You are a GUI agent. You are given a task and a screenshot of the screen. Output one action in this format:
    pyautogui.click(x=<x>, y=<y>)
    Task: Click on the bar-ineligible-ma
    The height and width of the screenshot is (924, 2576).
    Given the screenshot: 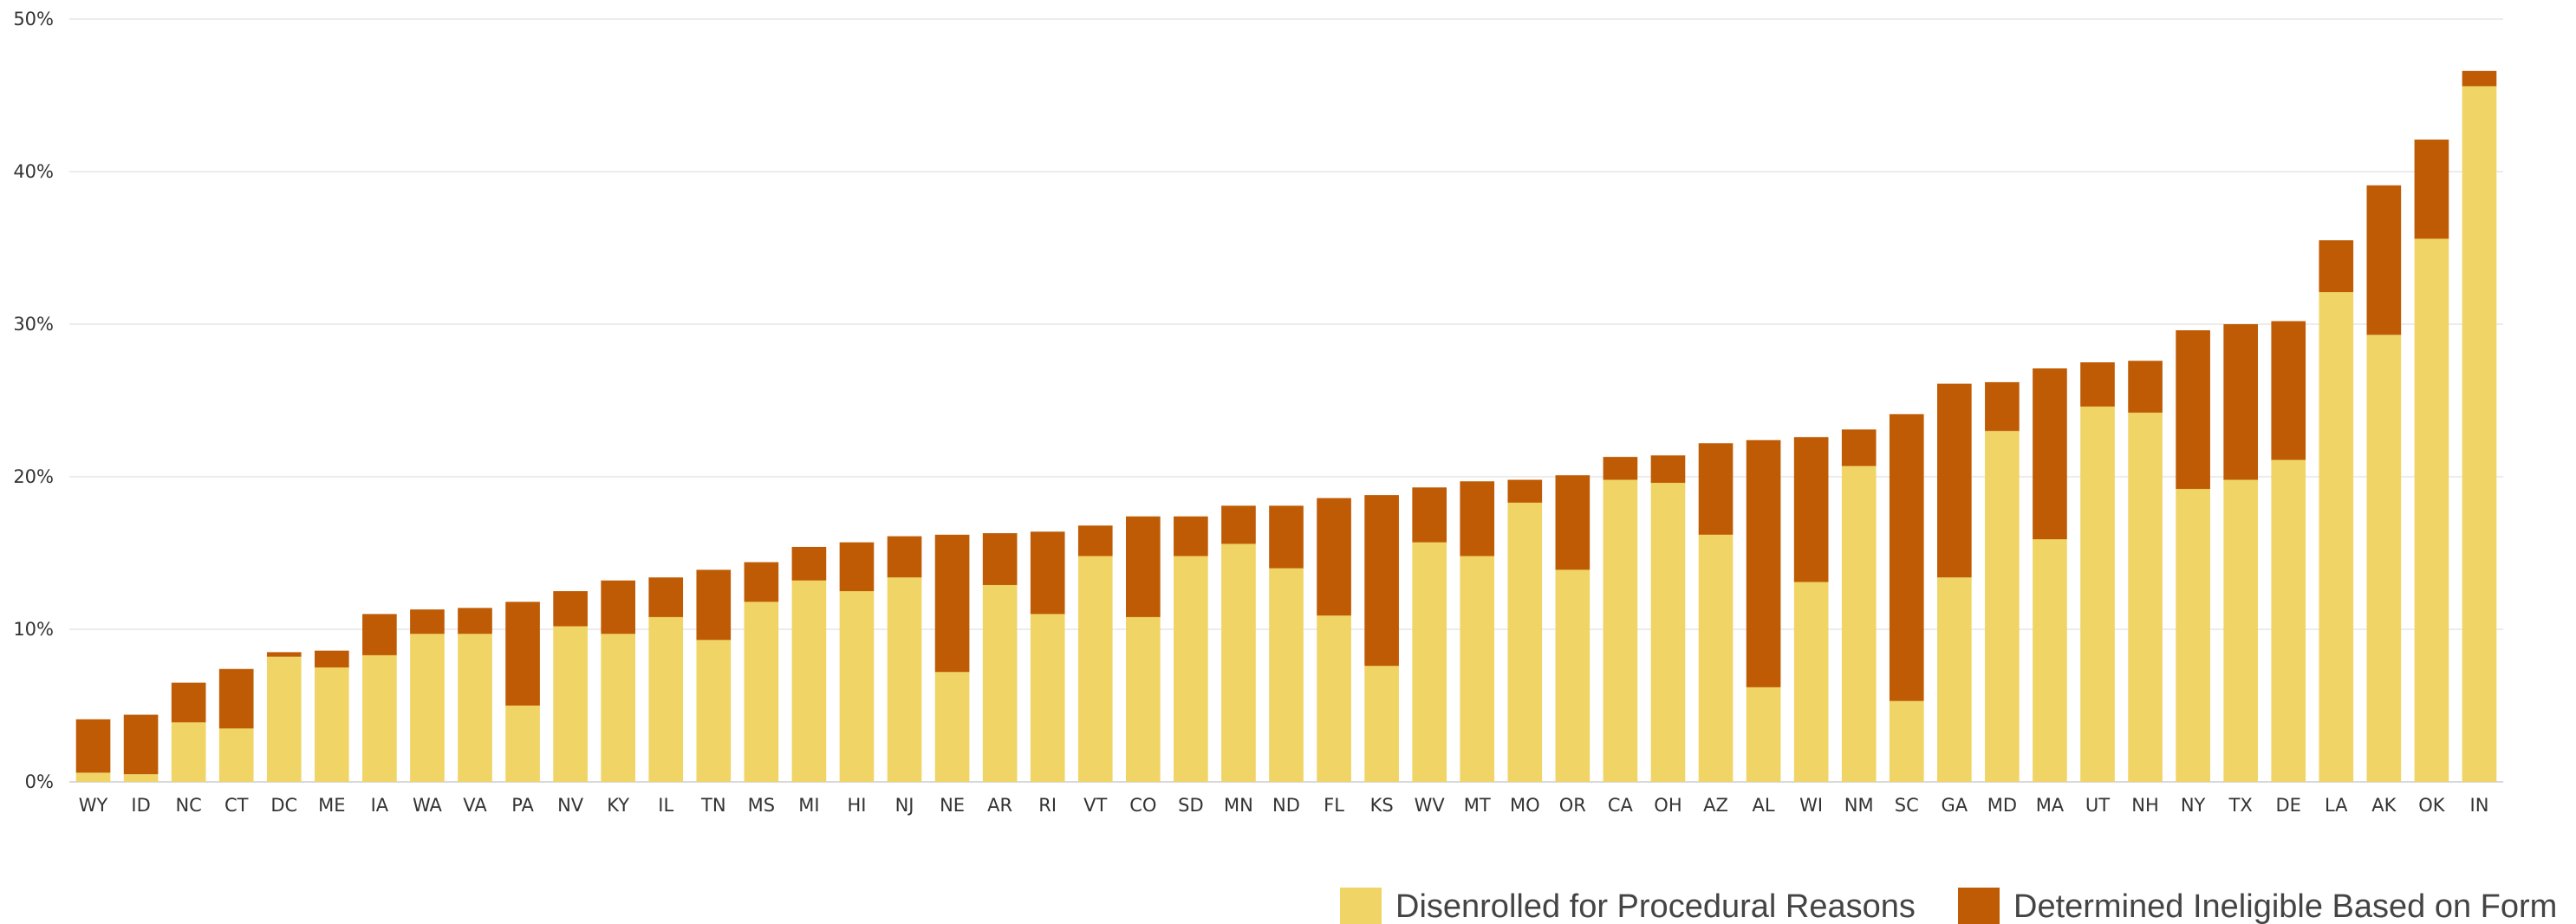 What is the action you would take?
    pyautogui.click(x=2050, y=454)
    